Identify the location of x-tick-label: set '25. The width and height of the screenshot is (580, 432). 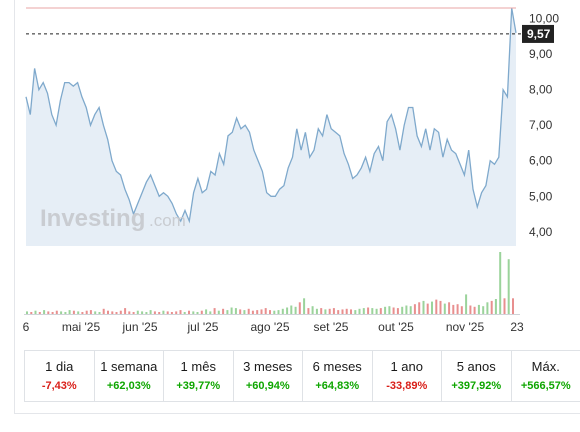
(331, 327).